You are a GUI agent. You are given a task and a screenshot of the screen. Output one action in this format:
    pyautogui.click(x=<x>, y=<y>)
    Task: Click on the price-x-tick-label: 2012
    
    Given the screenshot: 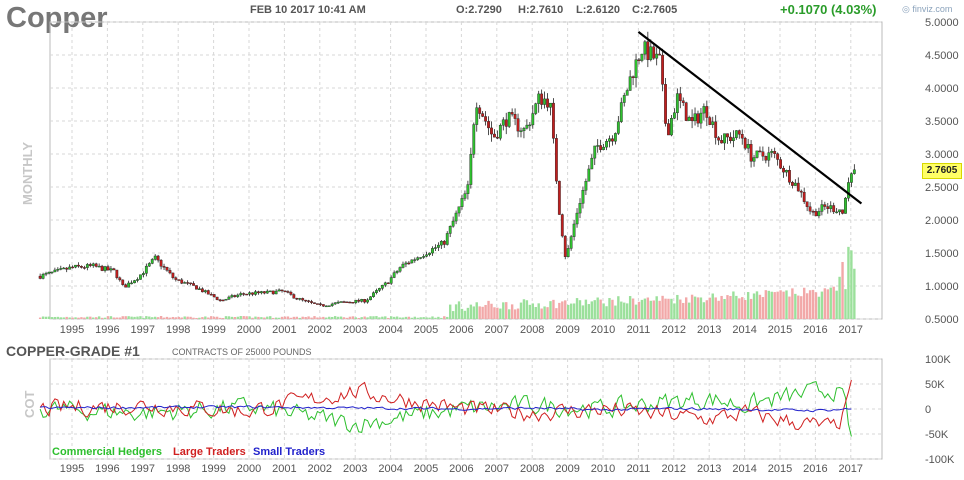 What is the action you would take?
    pyautogui.click(x=674, y=330)
    